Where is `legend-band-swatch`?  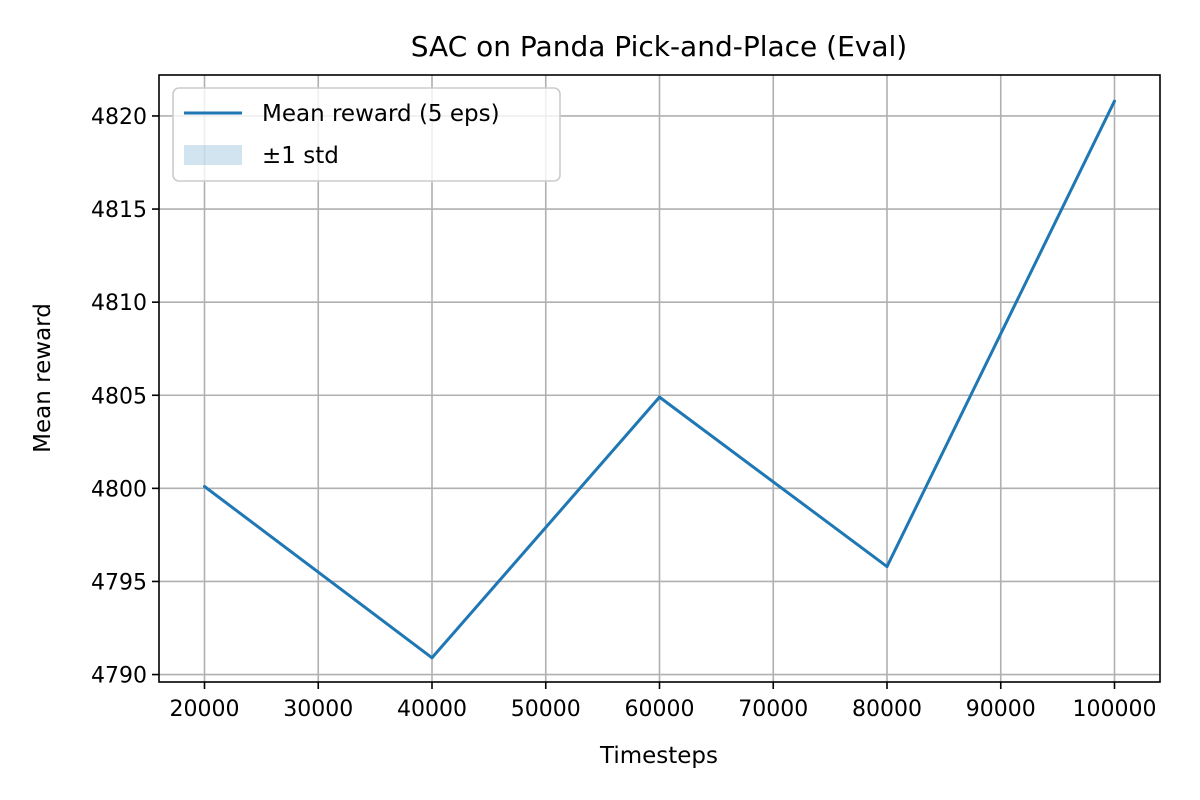
legend-band-swatch is located at coordinates (213, 155).